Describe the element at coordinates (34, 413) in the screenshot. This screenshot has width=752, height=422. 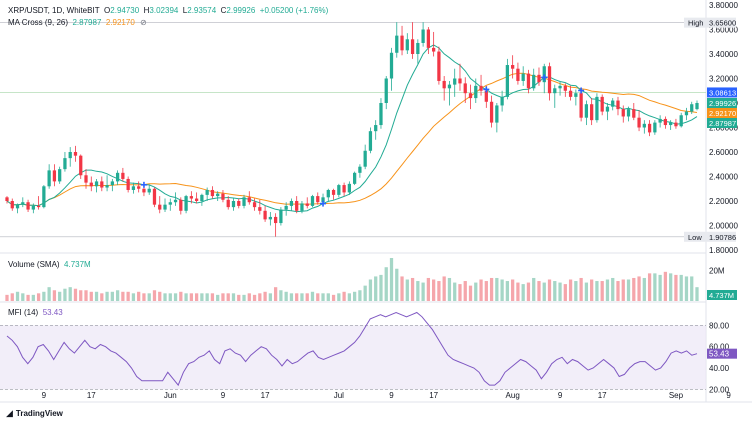
I see `tradingview-brand: ◢ TradingView` at that location.